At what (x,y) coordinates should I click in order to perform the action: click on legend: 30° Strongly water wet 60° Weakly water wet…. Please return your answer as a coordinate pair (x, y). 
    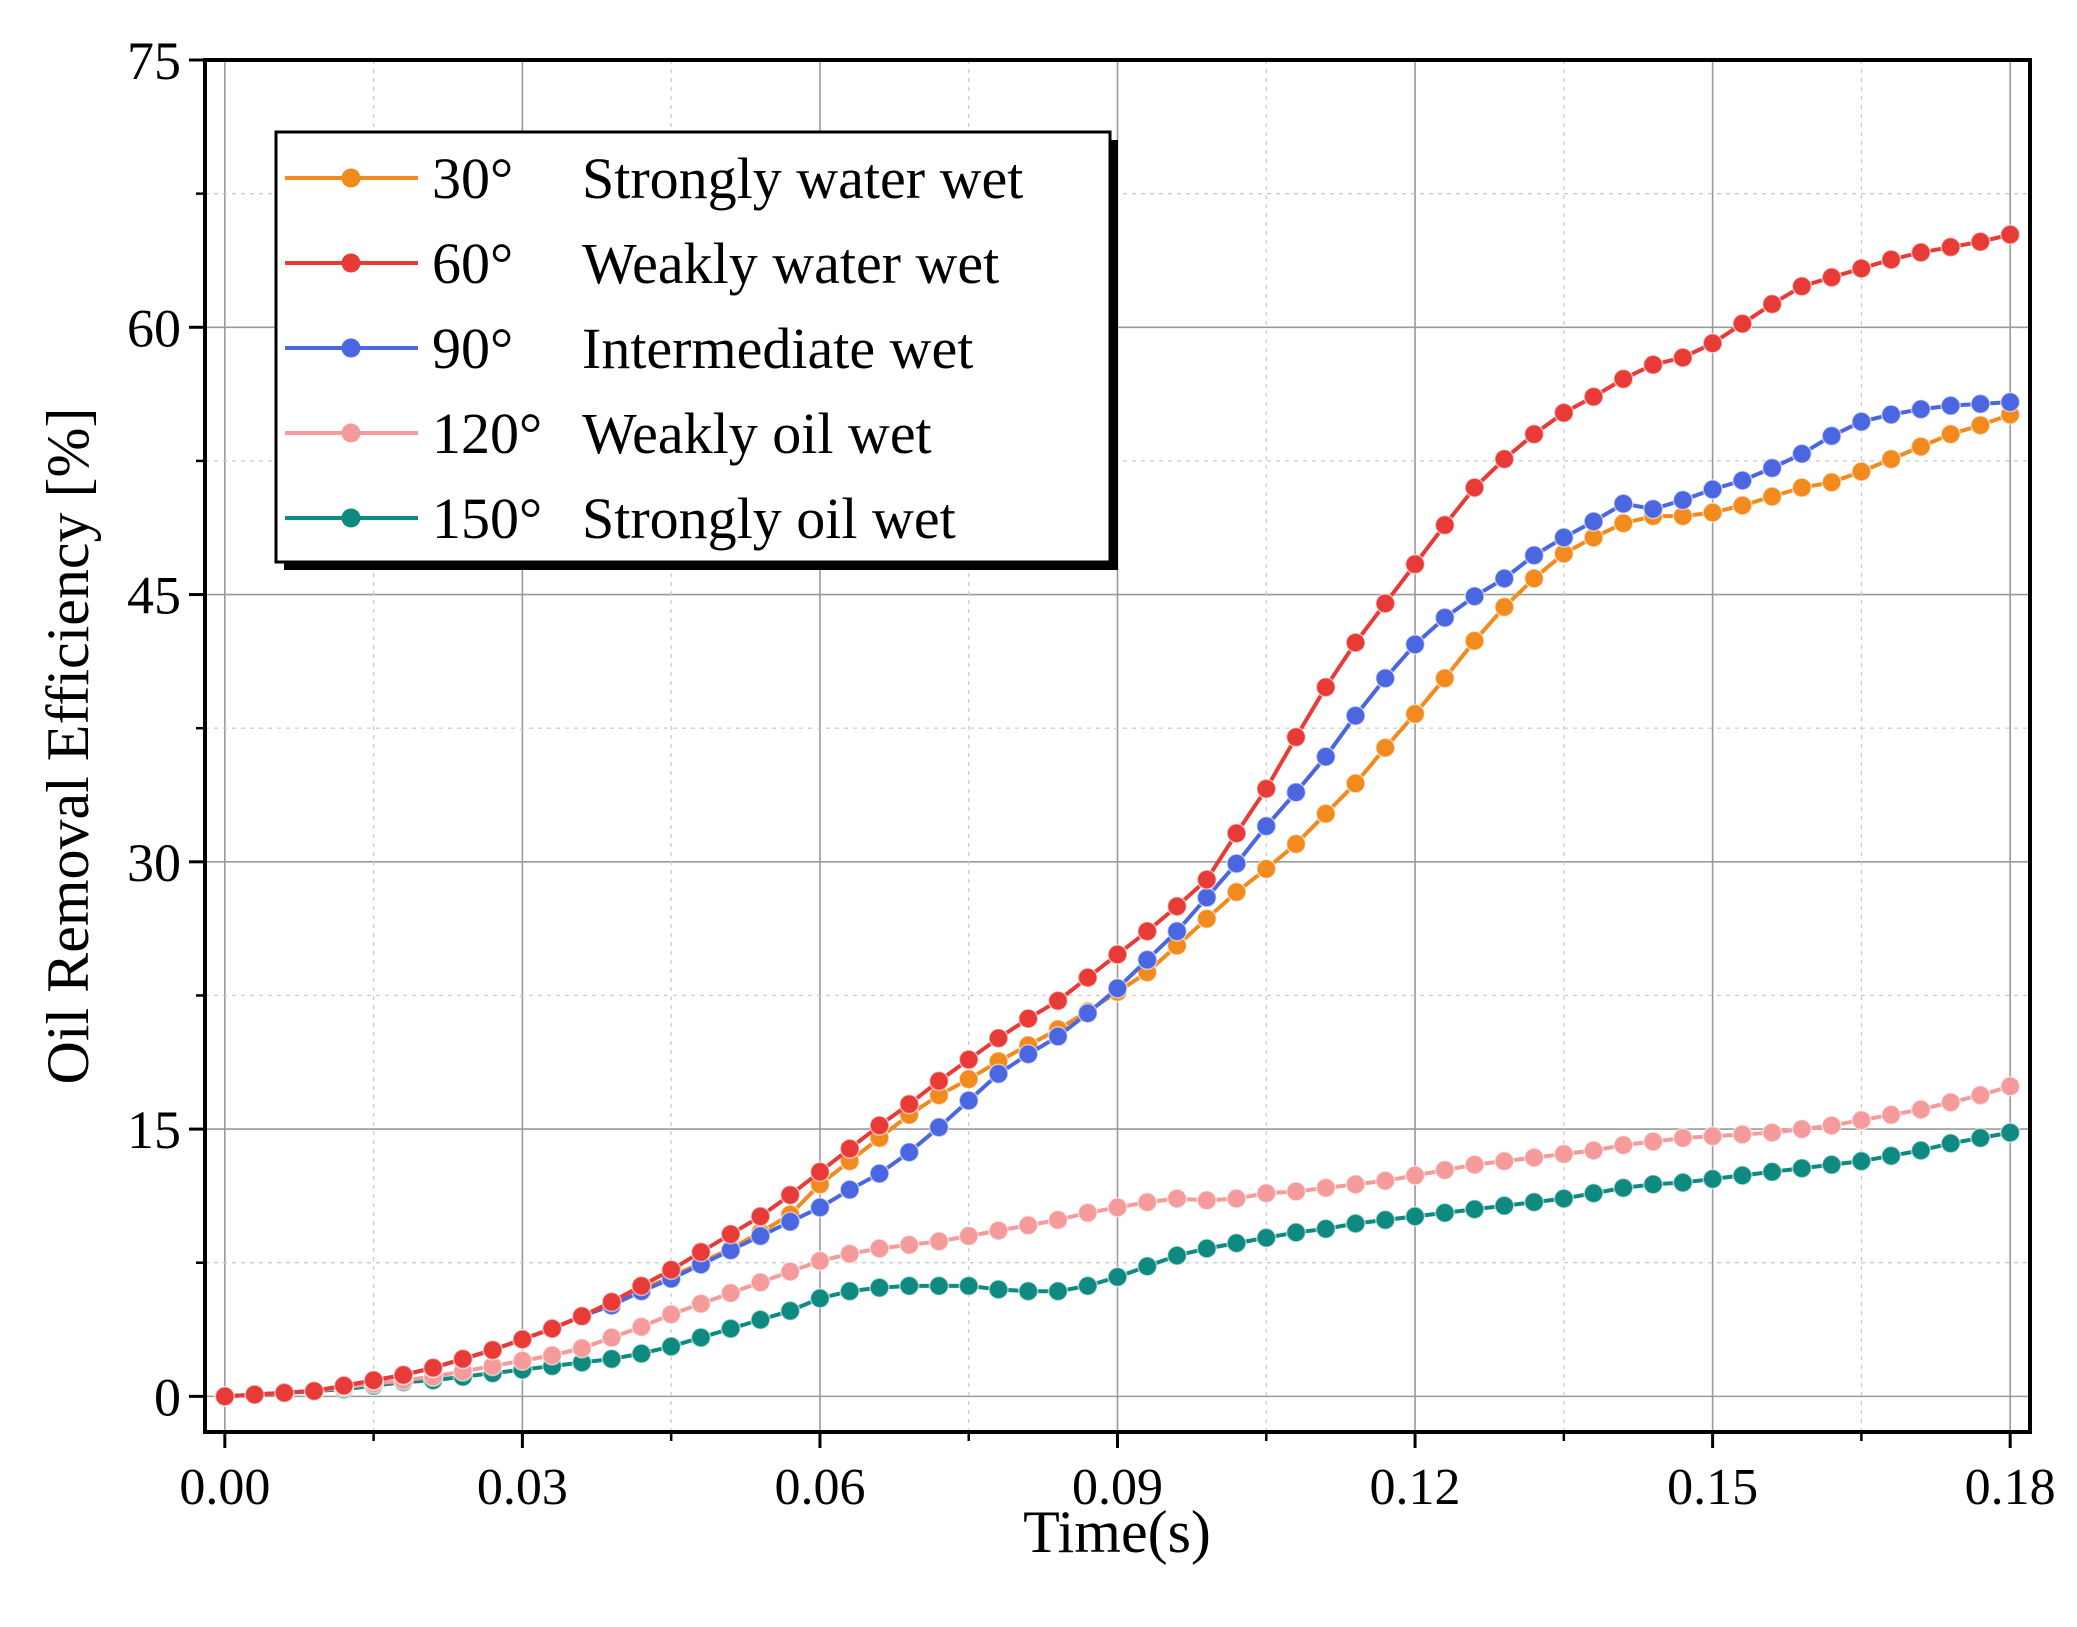
    Looking at the image, I should click on (696, 350).